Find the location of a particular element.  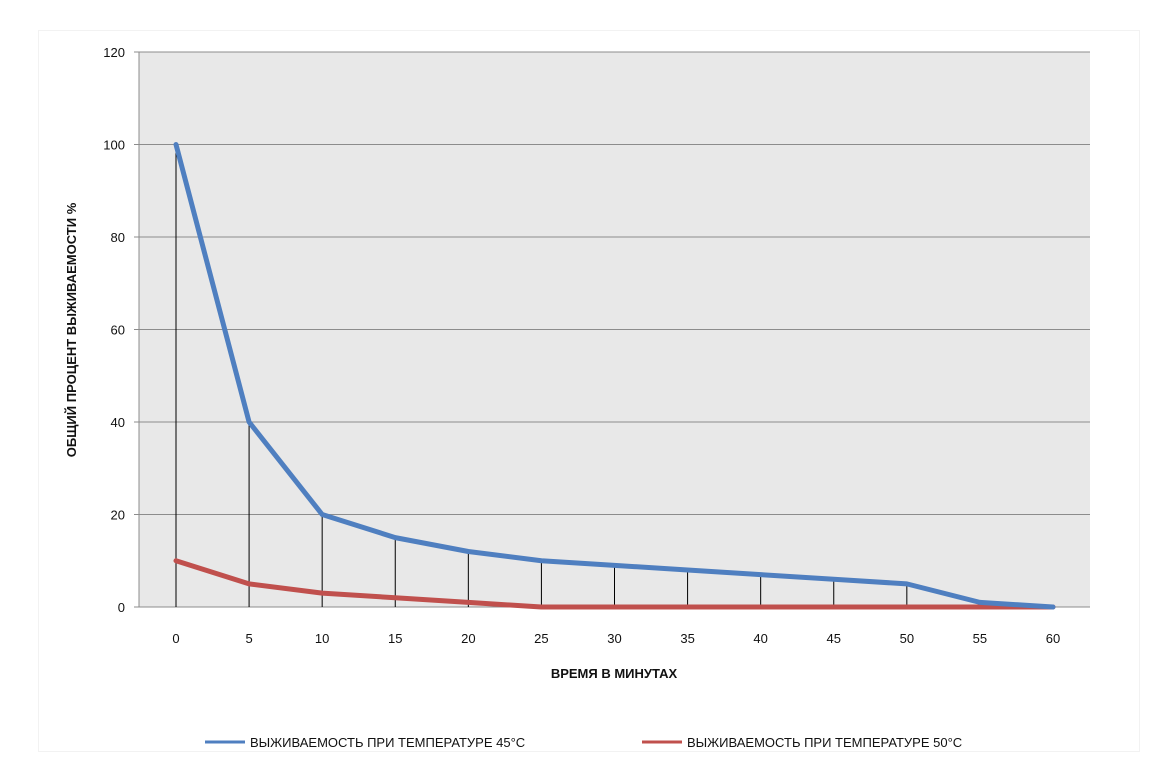

legend-label-45c: ВЫЖИВАЕМОСТЬ ПРИ ТЕМПЕРАТУРЕ 45°C is located at coordinates (387, 742).